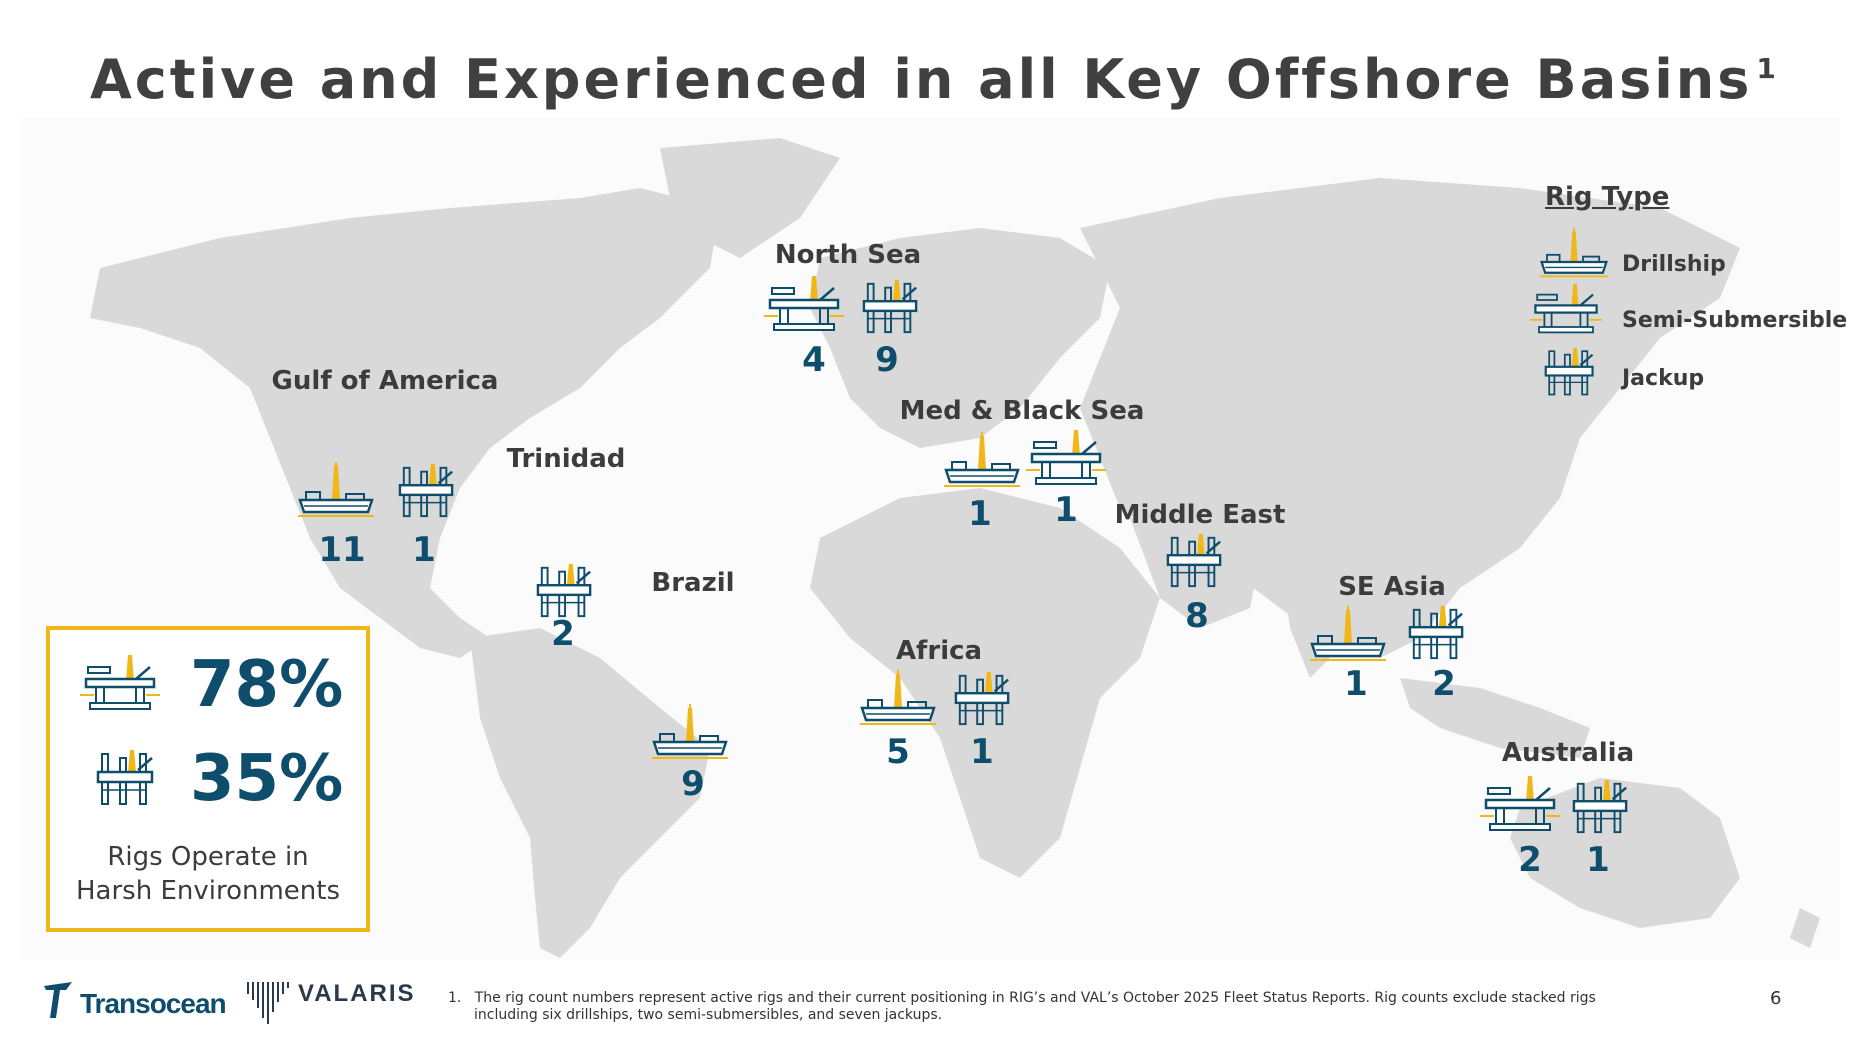  What do you see at coordinates (385, 381) in the screenshot?
I see `region-label-gulf-of-america: Gulf of America` at bounding box center [385, 381].